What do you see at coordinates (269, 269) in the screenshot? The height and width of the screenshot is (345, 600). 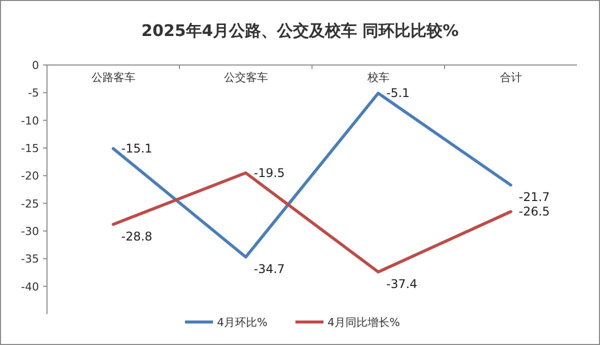 I see `data-label: -34.7` at bounding box center [269, 269].